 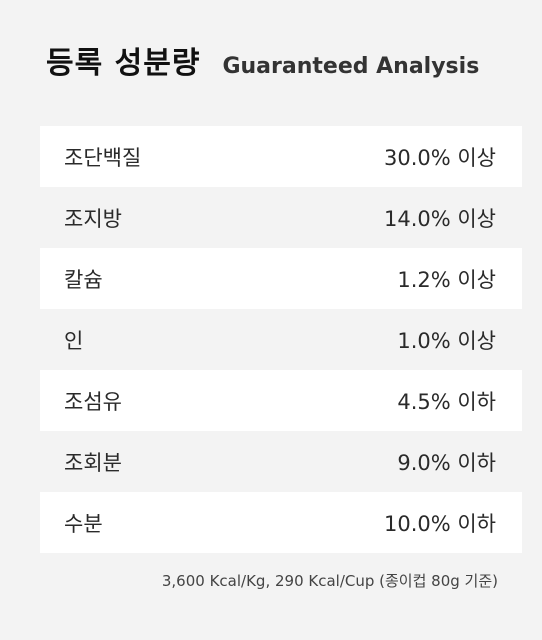 What do you see at coordinates (123, 63) in the screenshot?
I see `title-korean: 등록 성분량` at bounding box center [123, 63].